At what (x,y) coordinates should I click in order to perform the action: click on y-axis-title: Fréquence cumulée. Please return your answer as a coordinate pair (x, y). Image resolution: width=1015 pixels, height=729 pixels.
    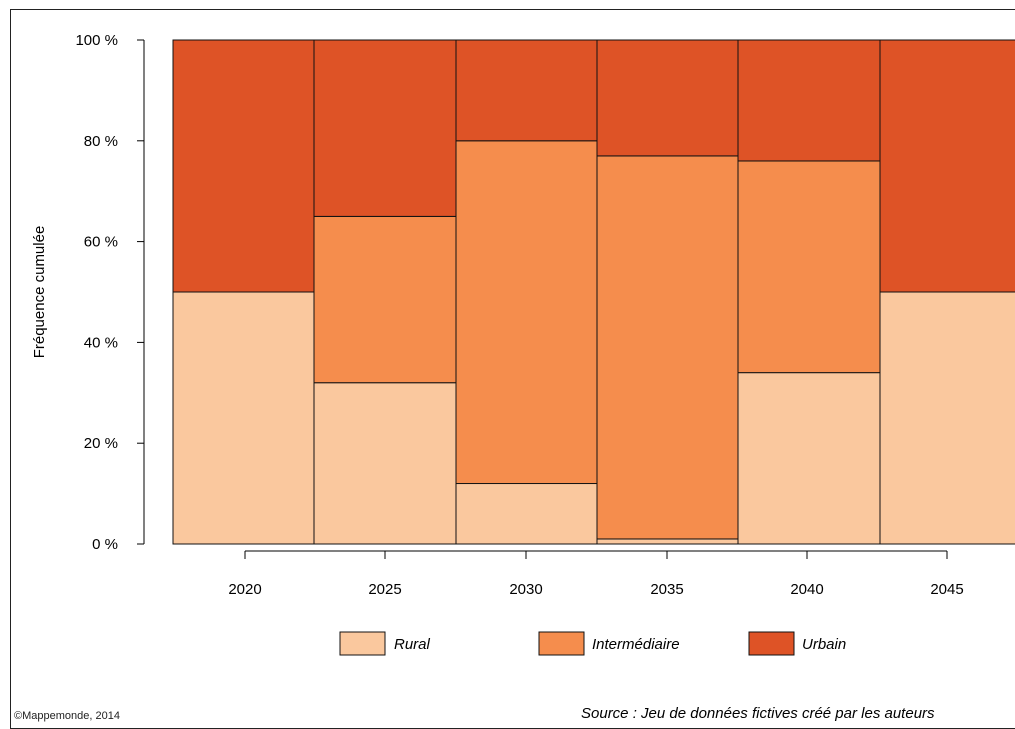
    Looking at the image, I should click on (39, 292).